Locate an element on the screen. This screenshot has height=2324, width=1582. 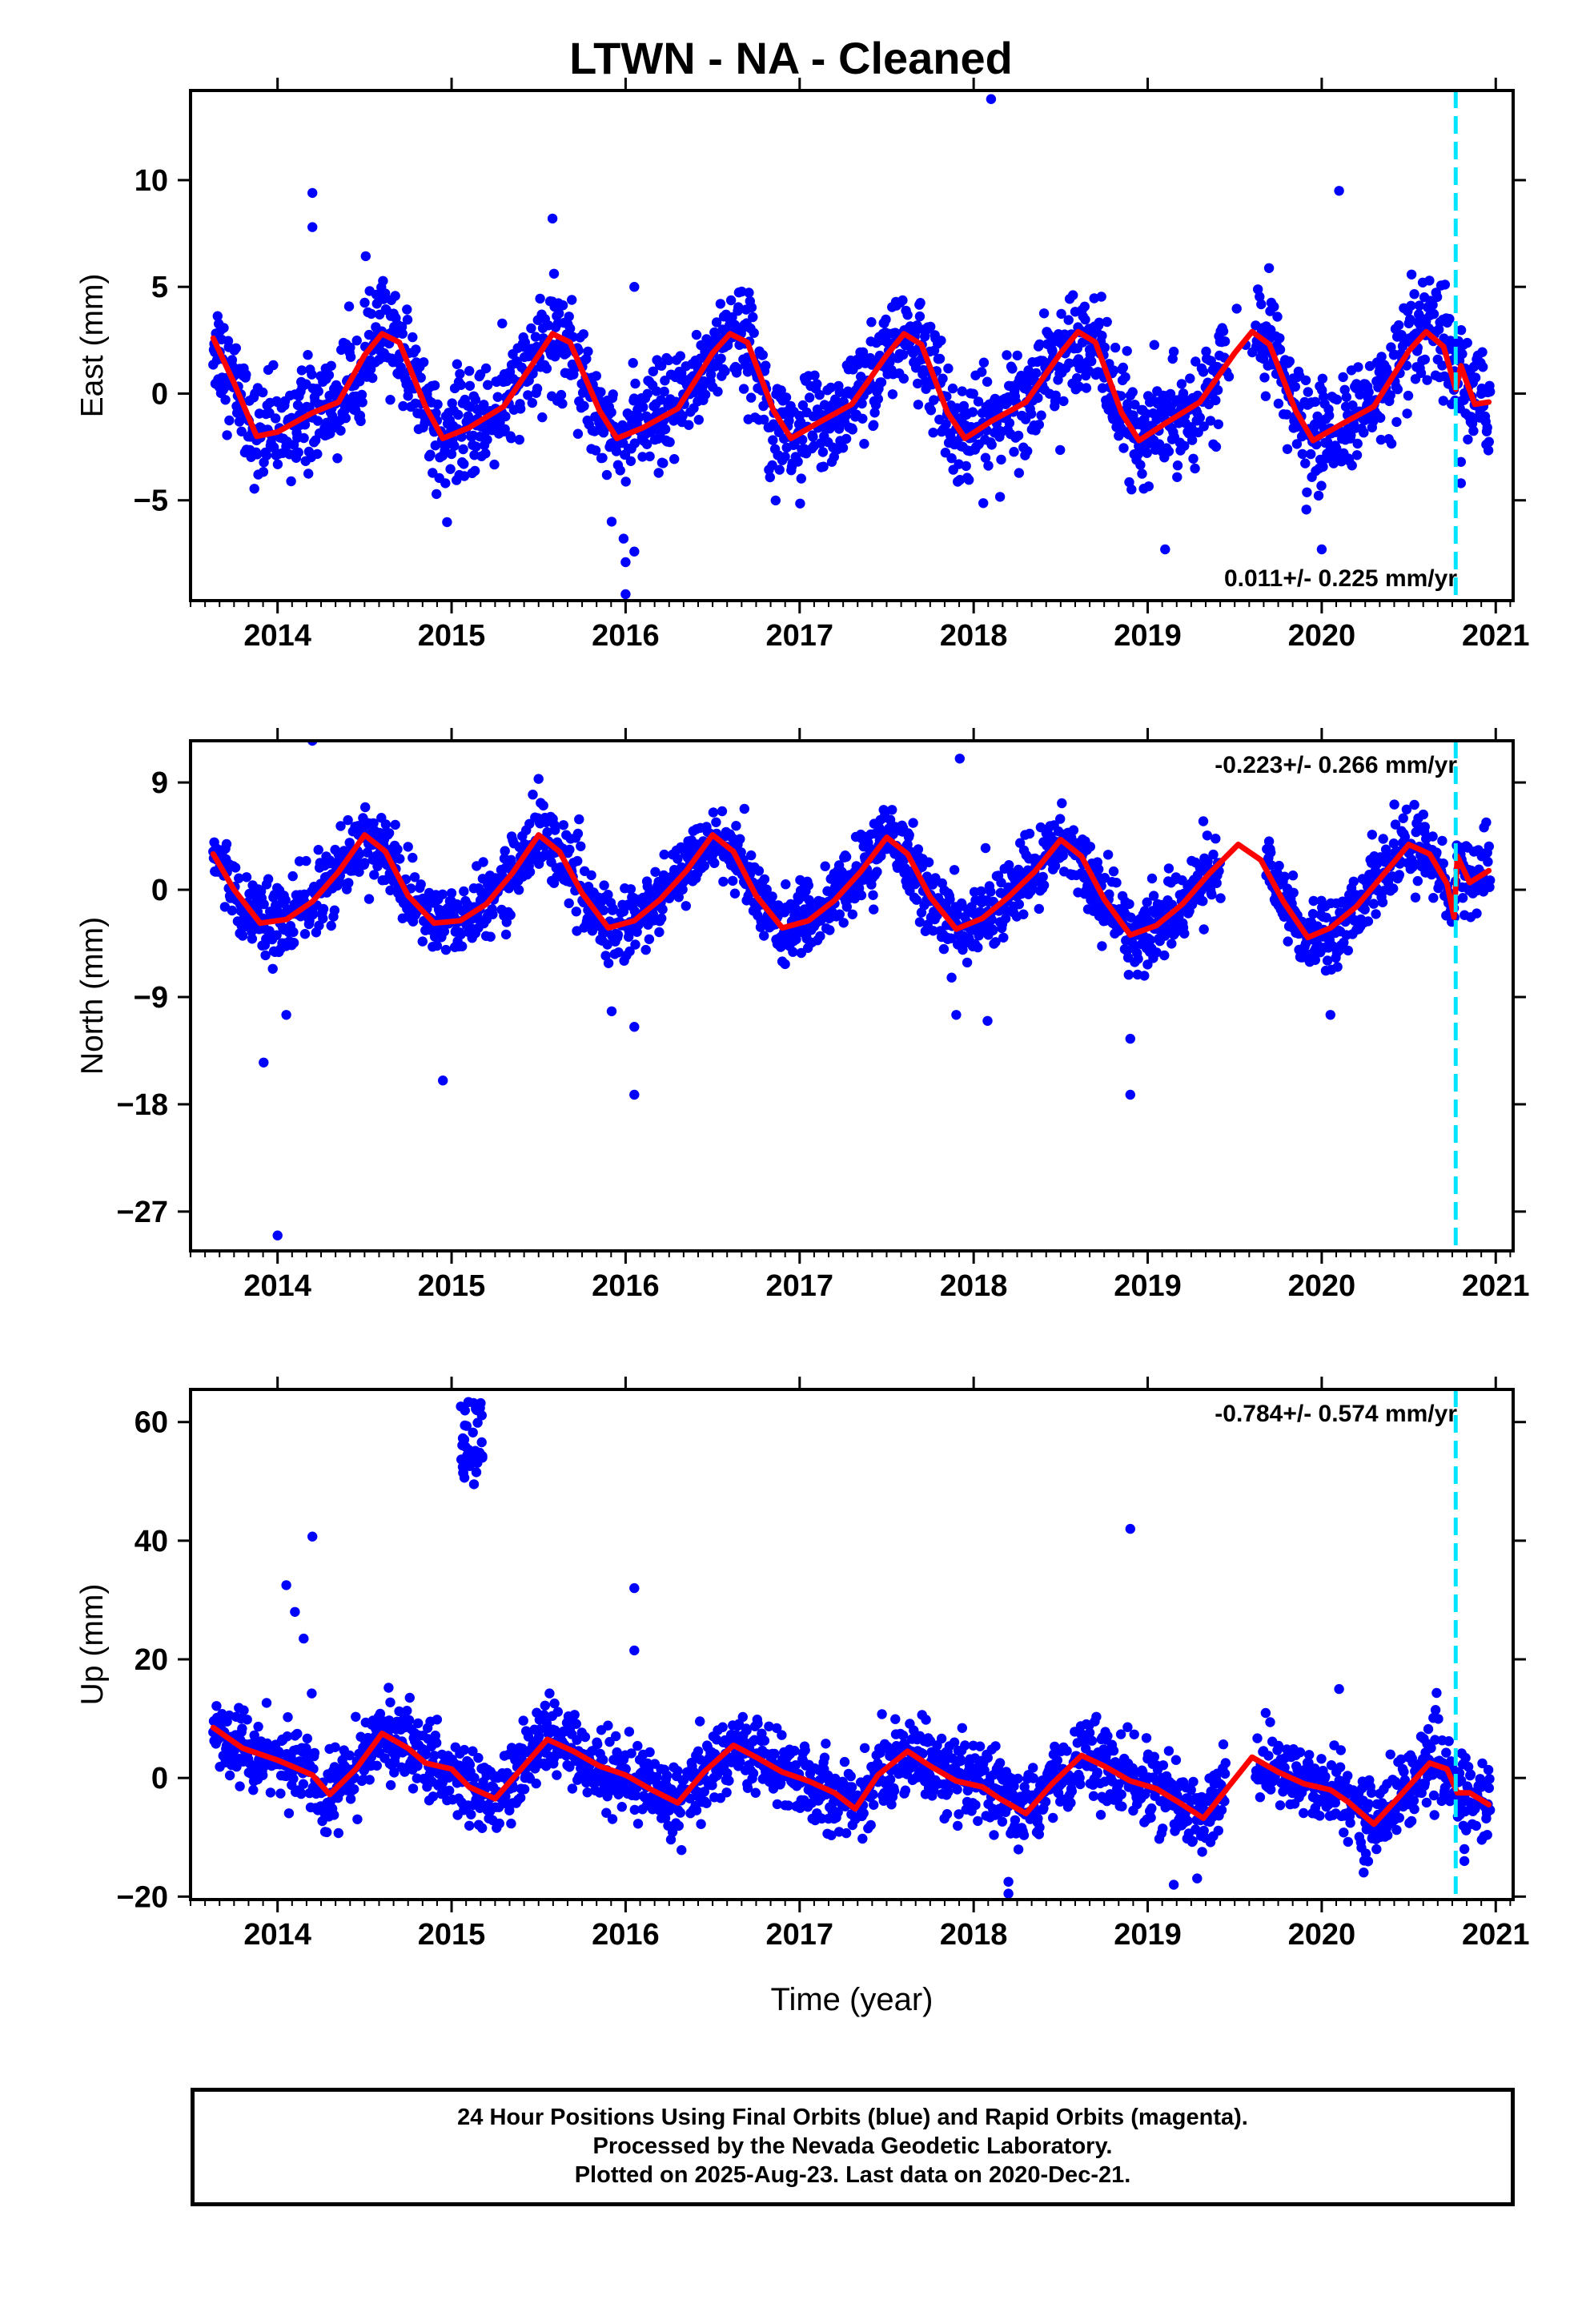
y-tick-label: −27 is located at coordinates (142, 1212).